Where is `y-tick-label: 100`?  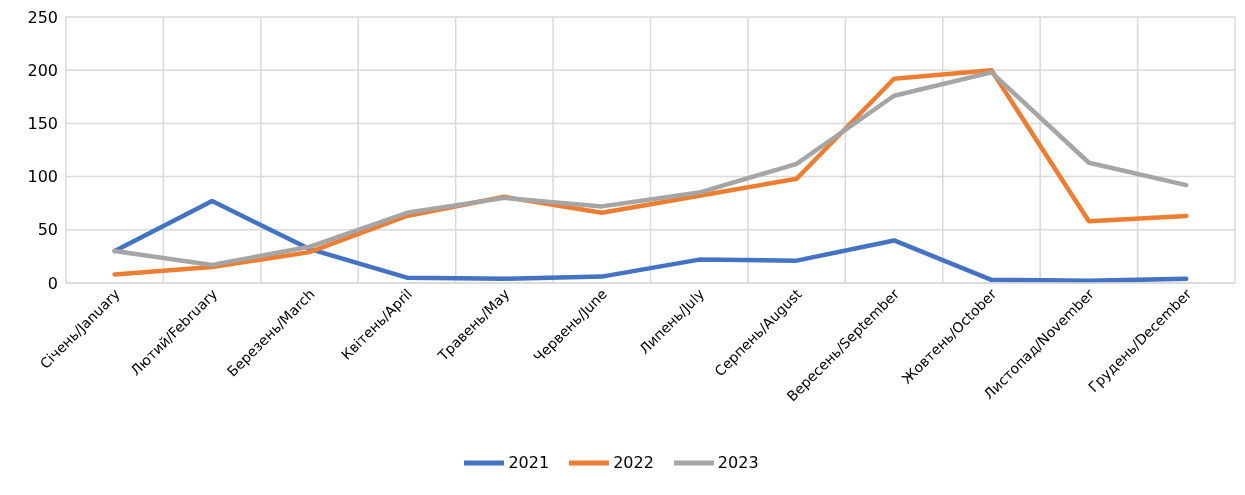 y-tick-label: 100 is located at coordinates (42, 177).